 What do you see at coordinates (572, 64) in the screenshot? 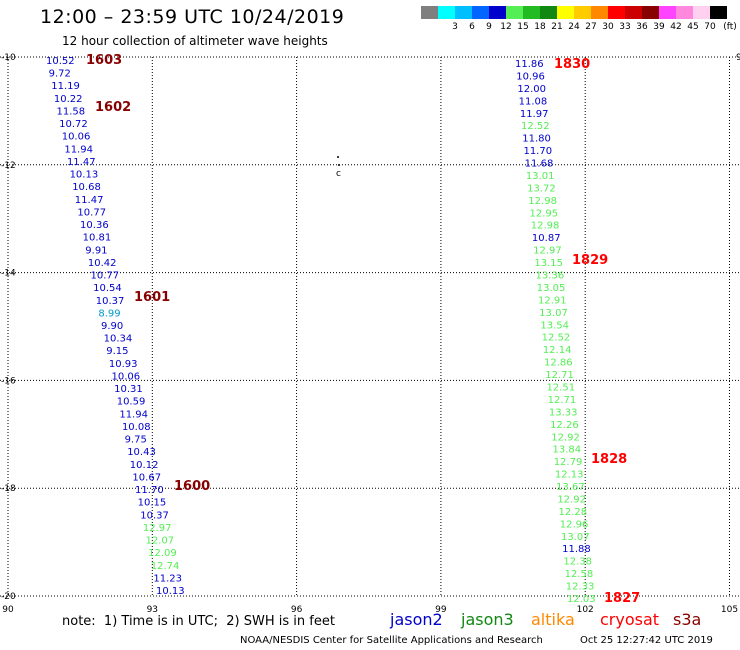
I see `pass-time-label: 1830` at bounding box center [572, 64].